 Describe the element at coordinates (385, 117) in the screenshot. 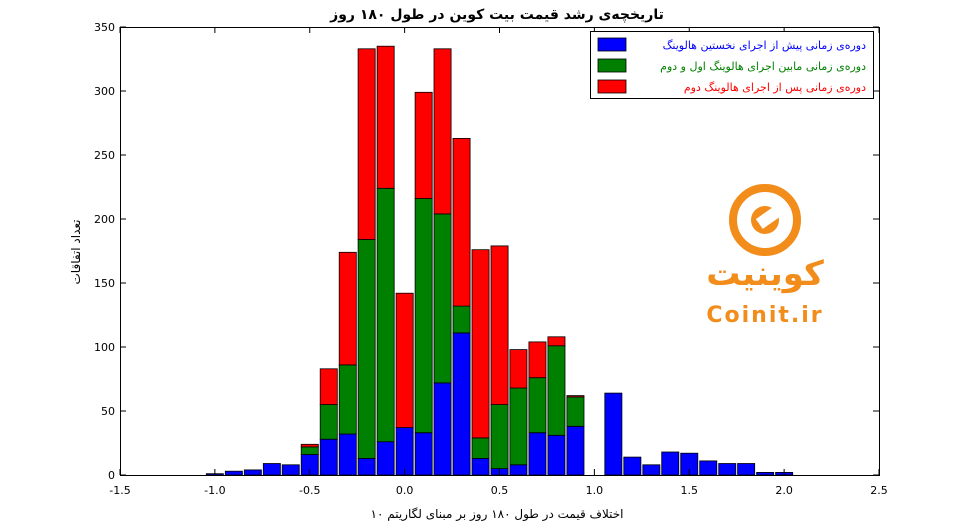

I see `bar-series3-x-0.1` at that location.